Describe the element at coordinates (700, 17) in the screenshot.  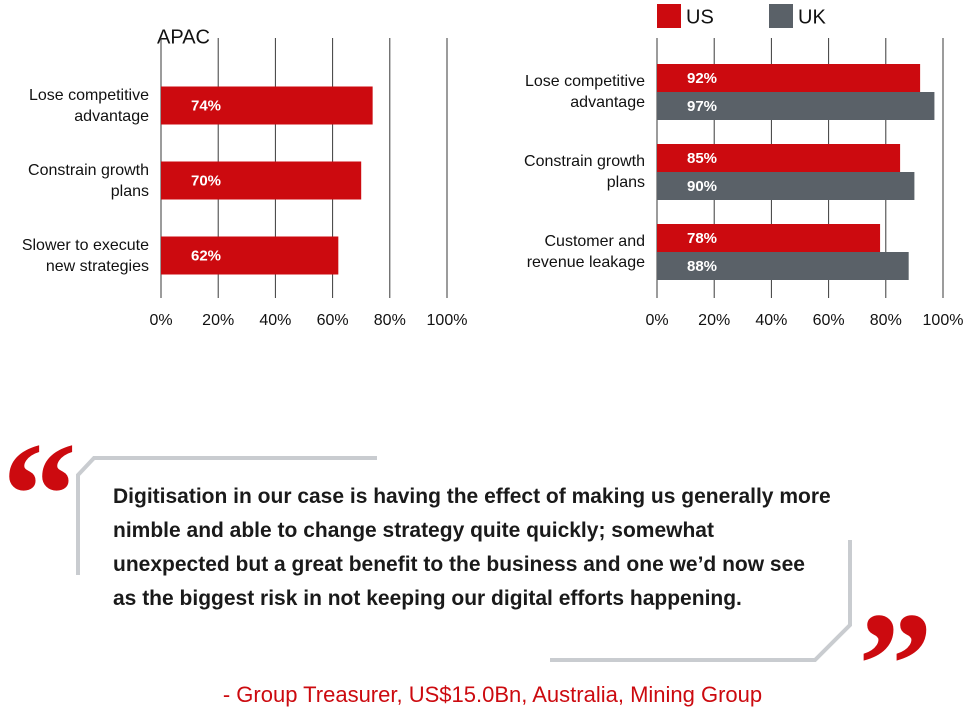
I see `legend-label: US` at that location.